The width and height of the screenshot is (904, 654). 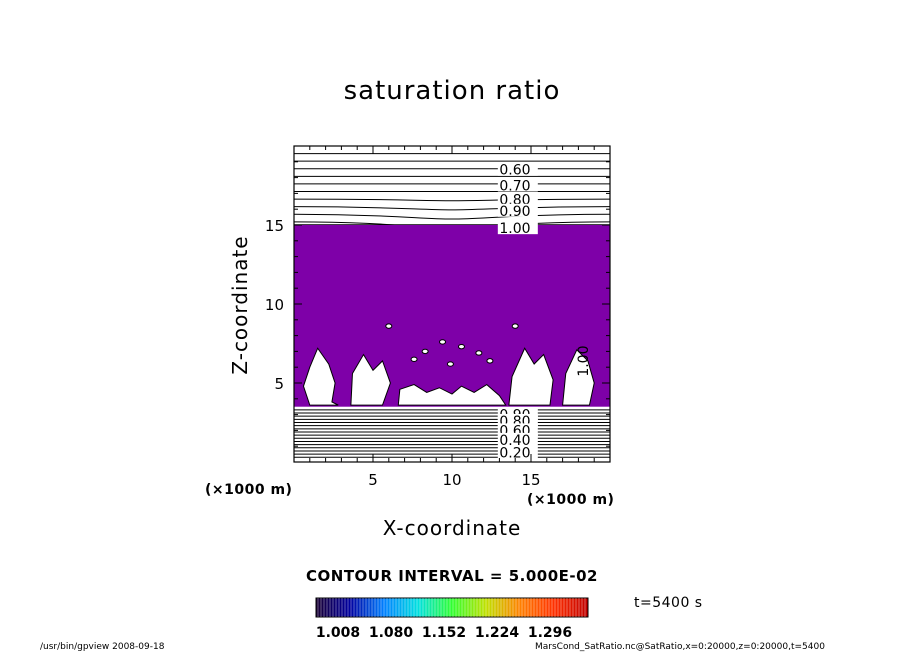 I want to click on footer-program-date: /usr/bin/gpview 2008-09-18, so click(x=102, y=647).